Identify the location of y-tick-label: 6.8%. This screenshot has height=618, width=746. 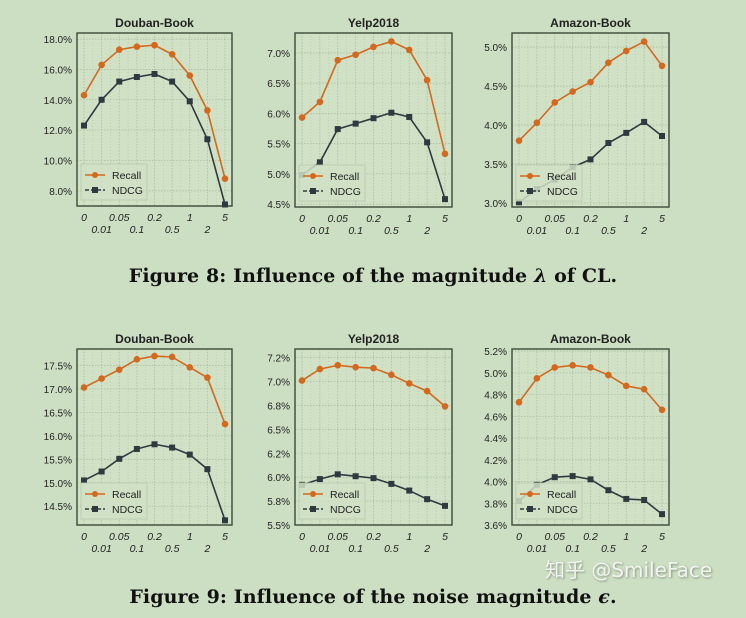
(278, 406).